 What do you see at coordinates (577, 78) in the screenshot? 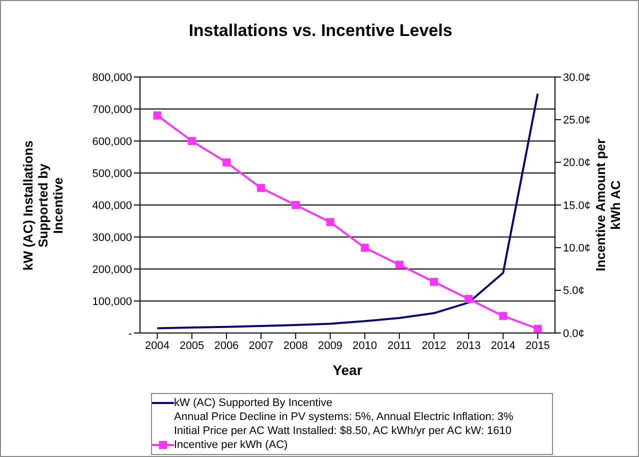
I see `y2-tick-label: 30.0¢` at bounding box center [577, 78].